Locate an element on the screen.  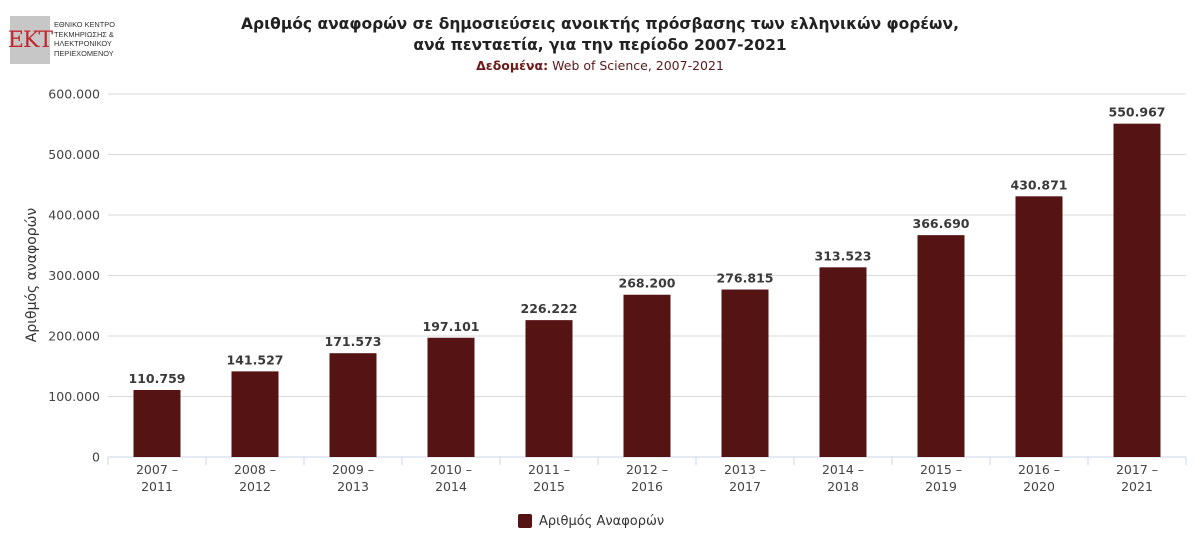
data-label: 430.871 is located at coordinates (1039, 184).